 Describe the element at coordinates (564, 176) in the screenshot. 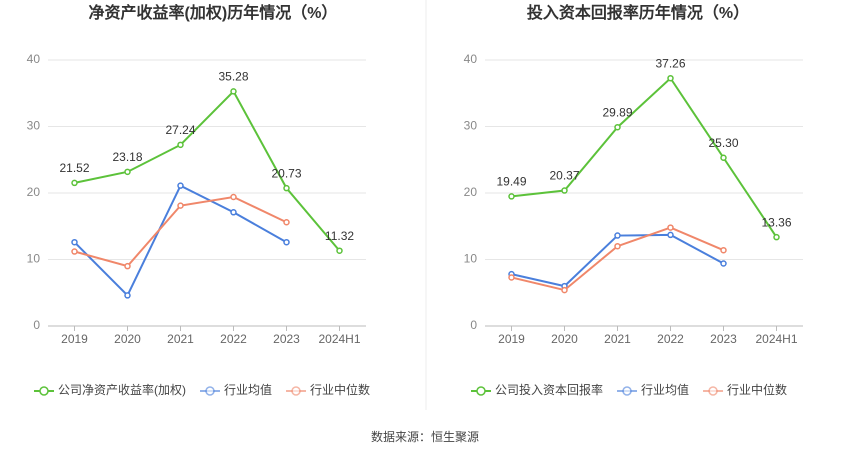

I see `data-label: 20.37` at that location.